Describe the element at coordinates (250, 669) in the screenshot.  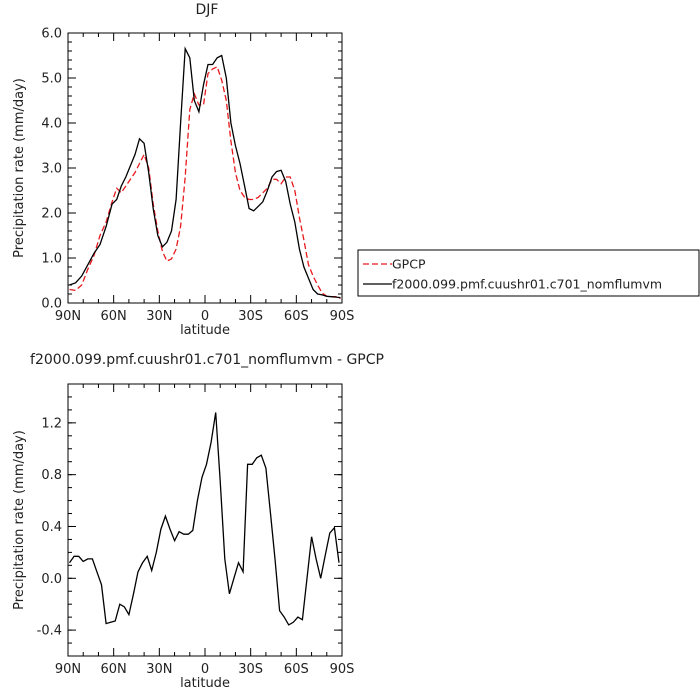
I see `chart2-xtick-label-4: 30S` at that location.